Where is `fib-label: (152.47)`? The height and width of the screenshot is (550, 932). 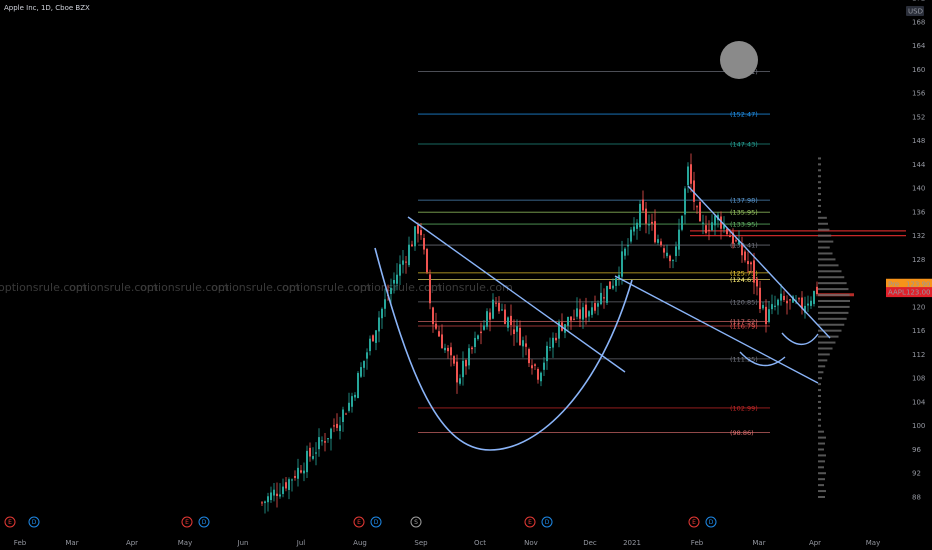 fib-label: (152.47) is located at coordinates (744, 115).